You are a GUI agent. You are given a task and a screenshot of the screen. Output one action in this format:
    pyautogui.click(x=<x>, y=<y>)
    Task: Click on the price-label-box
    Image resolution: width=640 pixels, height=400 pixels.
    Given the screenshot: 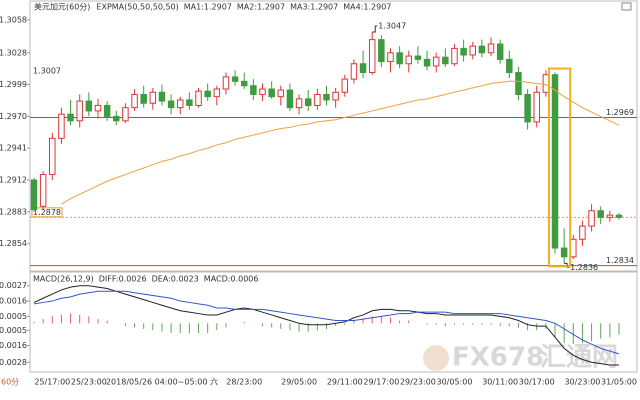 What is the action you would take?
    pyautogui.click(x=47, y=212)
    